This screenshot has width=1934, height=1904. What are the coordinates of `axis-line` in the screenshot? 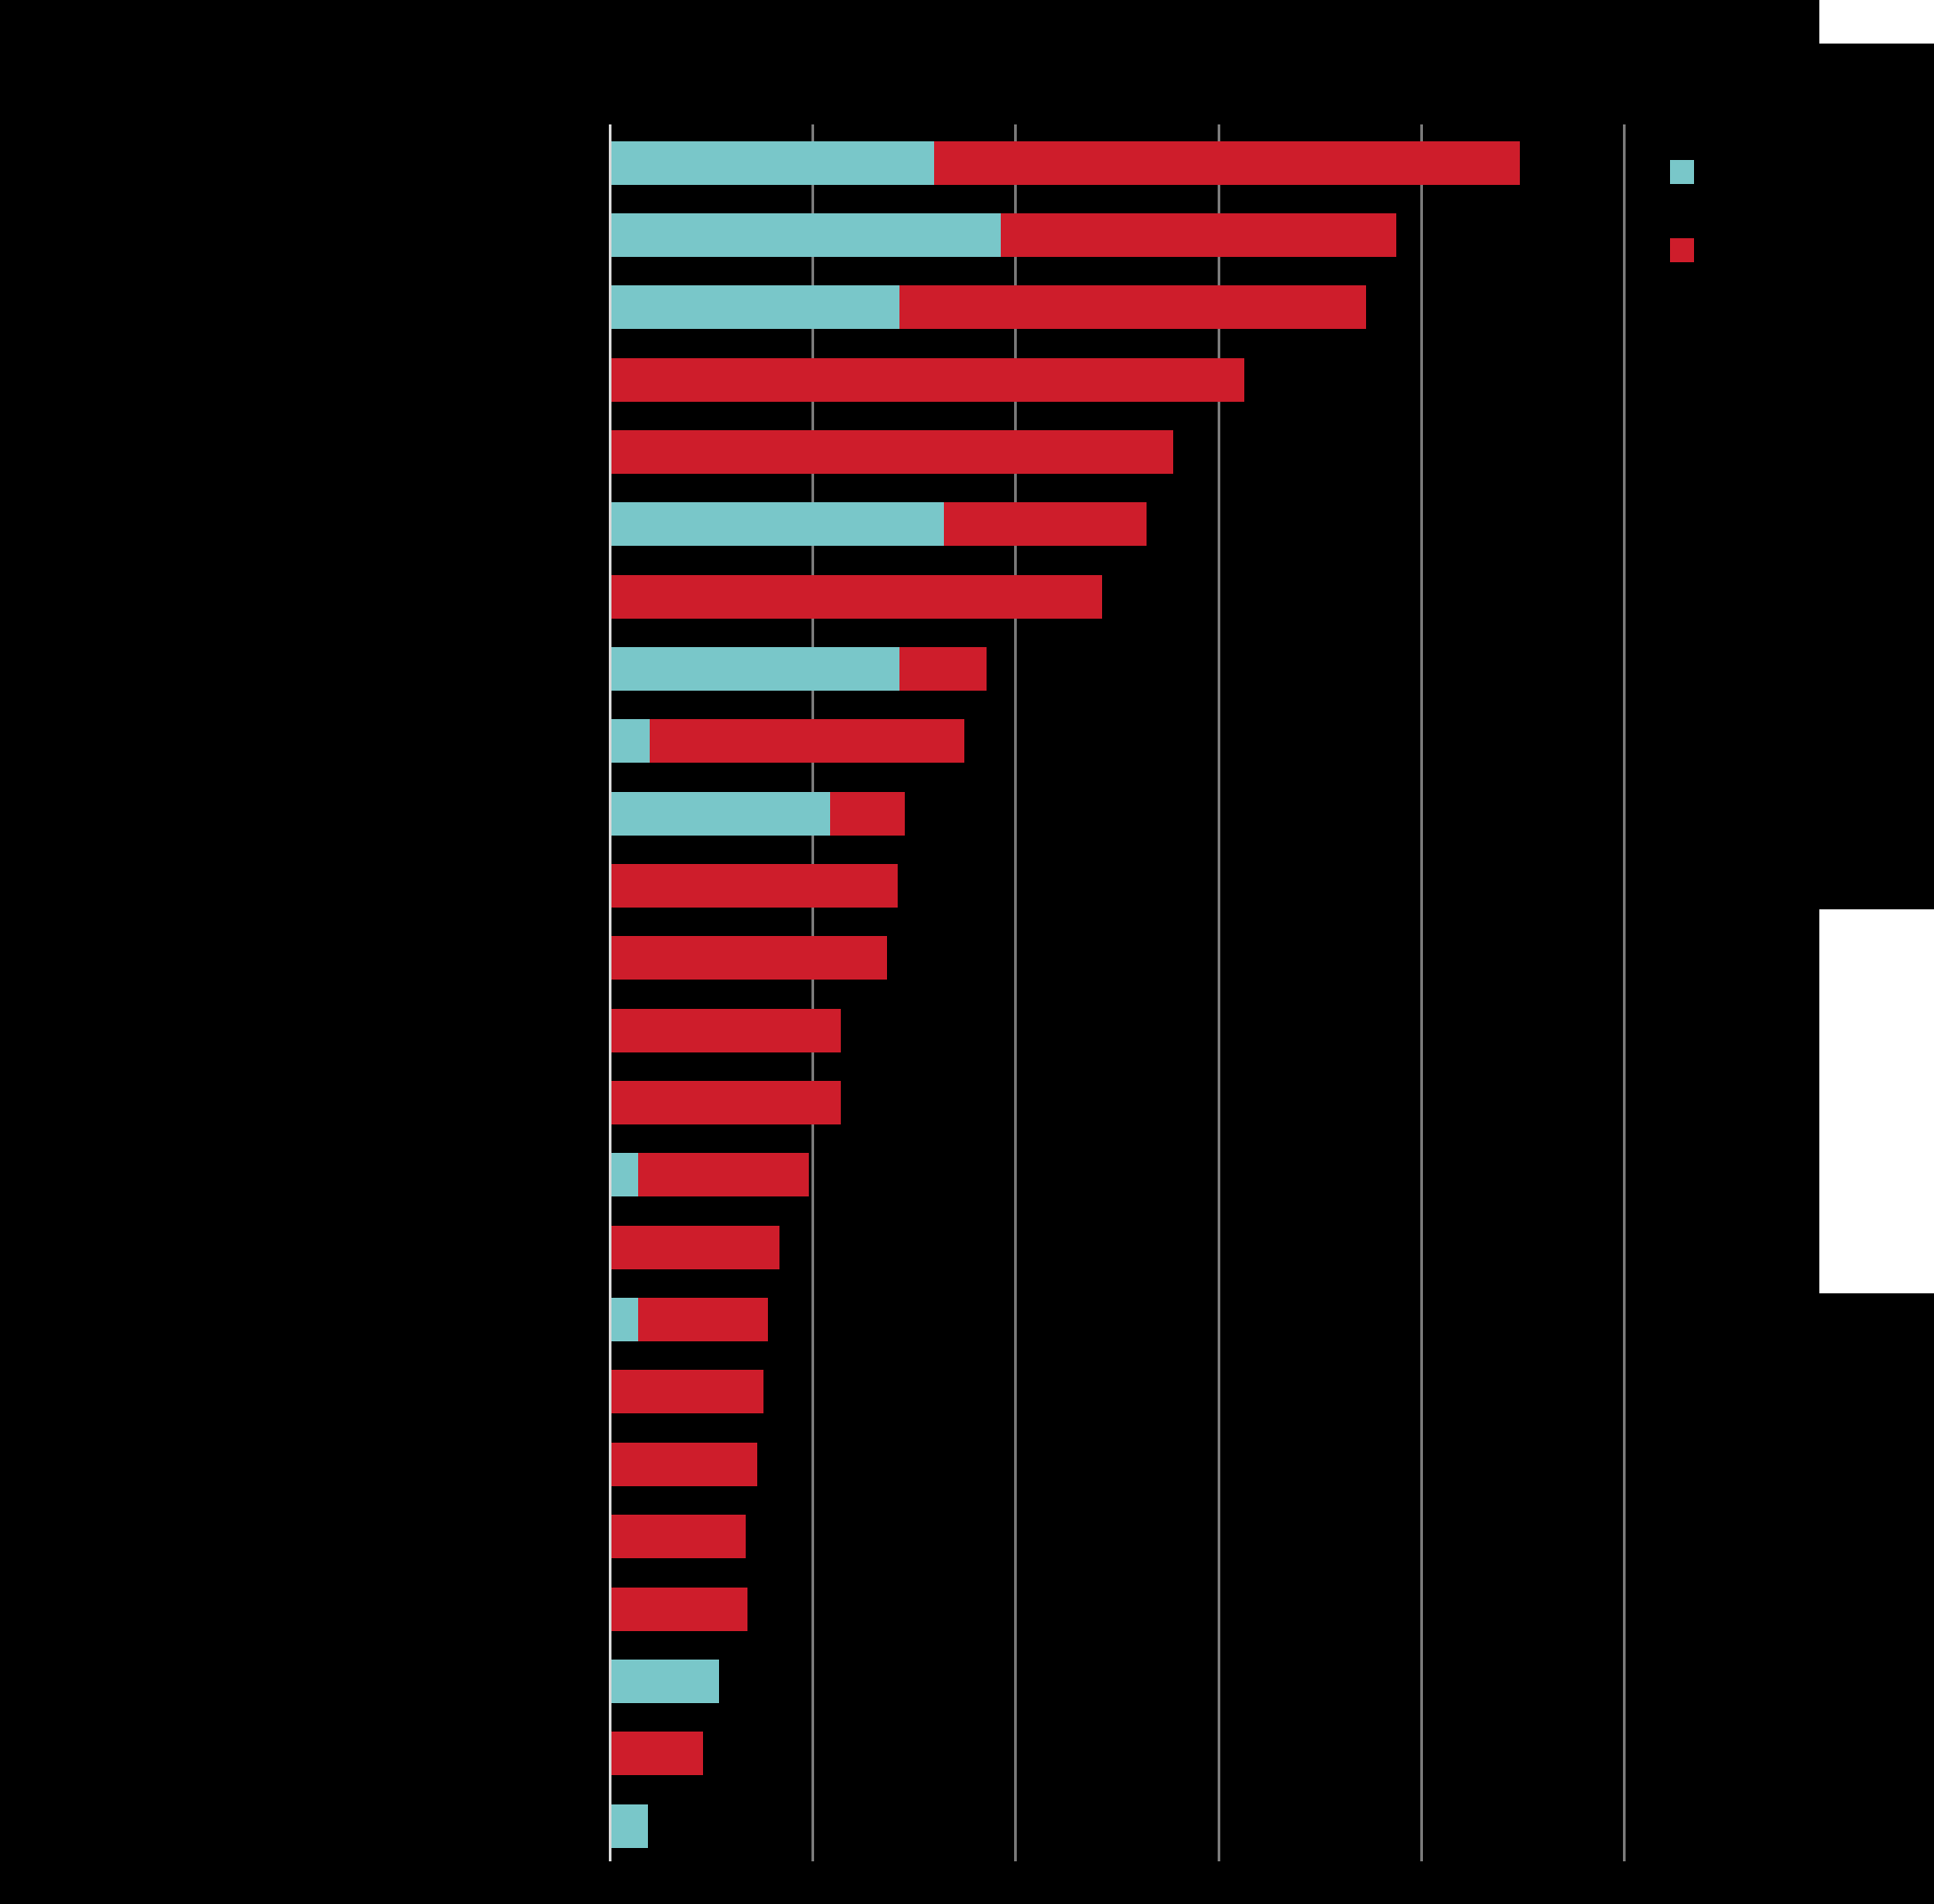 It's located at (610, 992).